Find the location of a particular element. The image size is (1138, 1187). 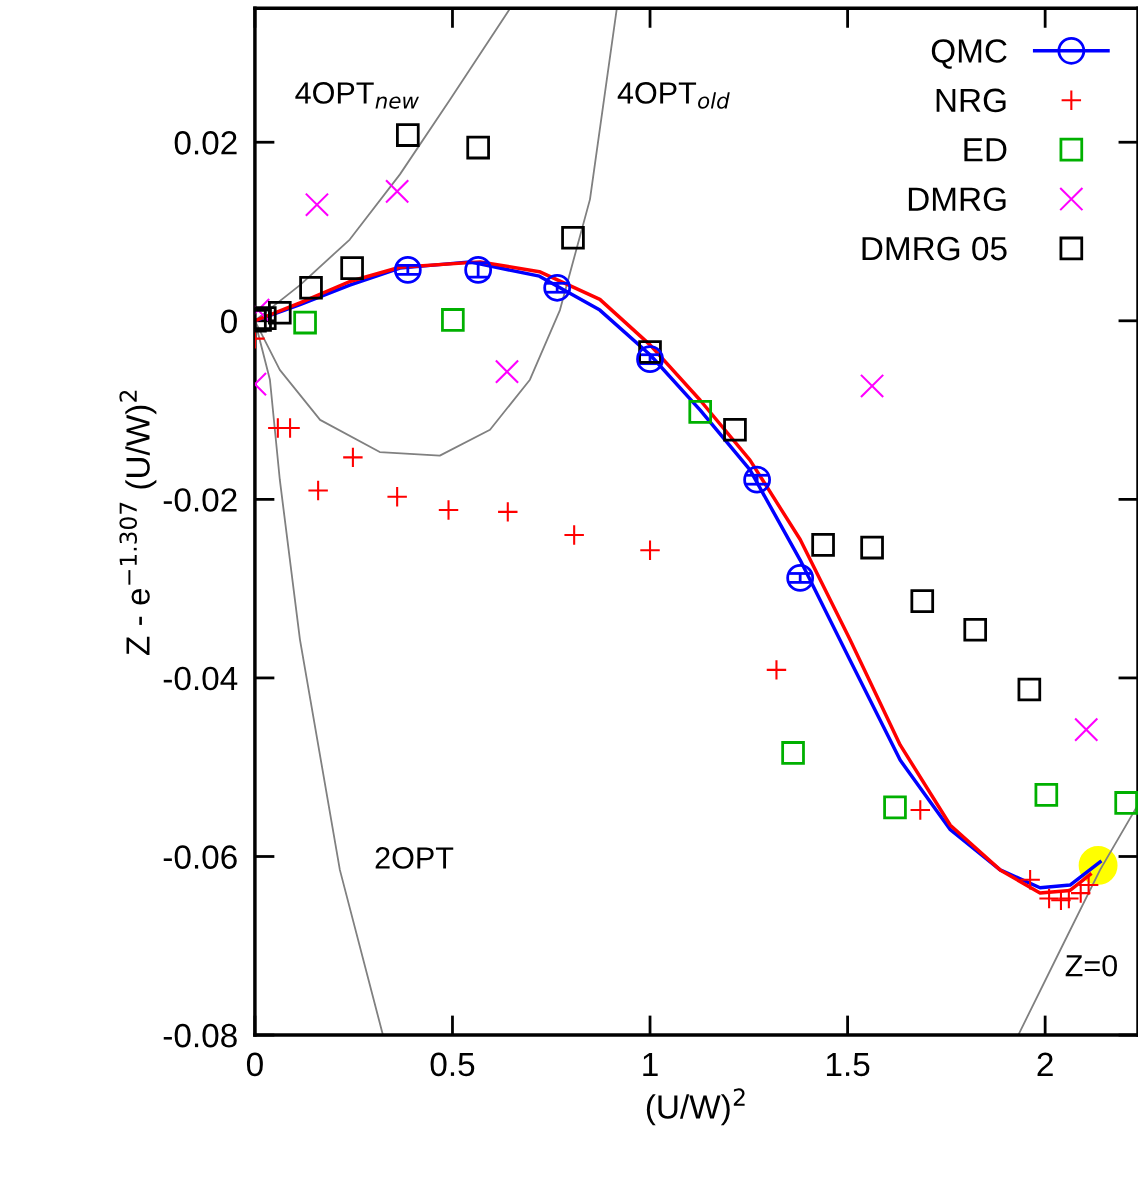

x-axis-title: (U/W)$^{2}$ is located at coordinates (695, 1107).